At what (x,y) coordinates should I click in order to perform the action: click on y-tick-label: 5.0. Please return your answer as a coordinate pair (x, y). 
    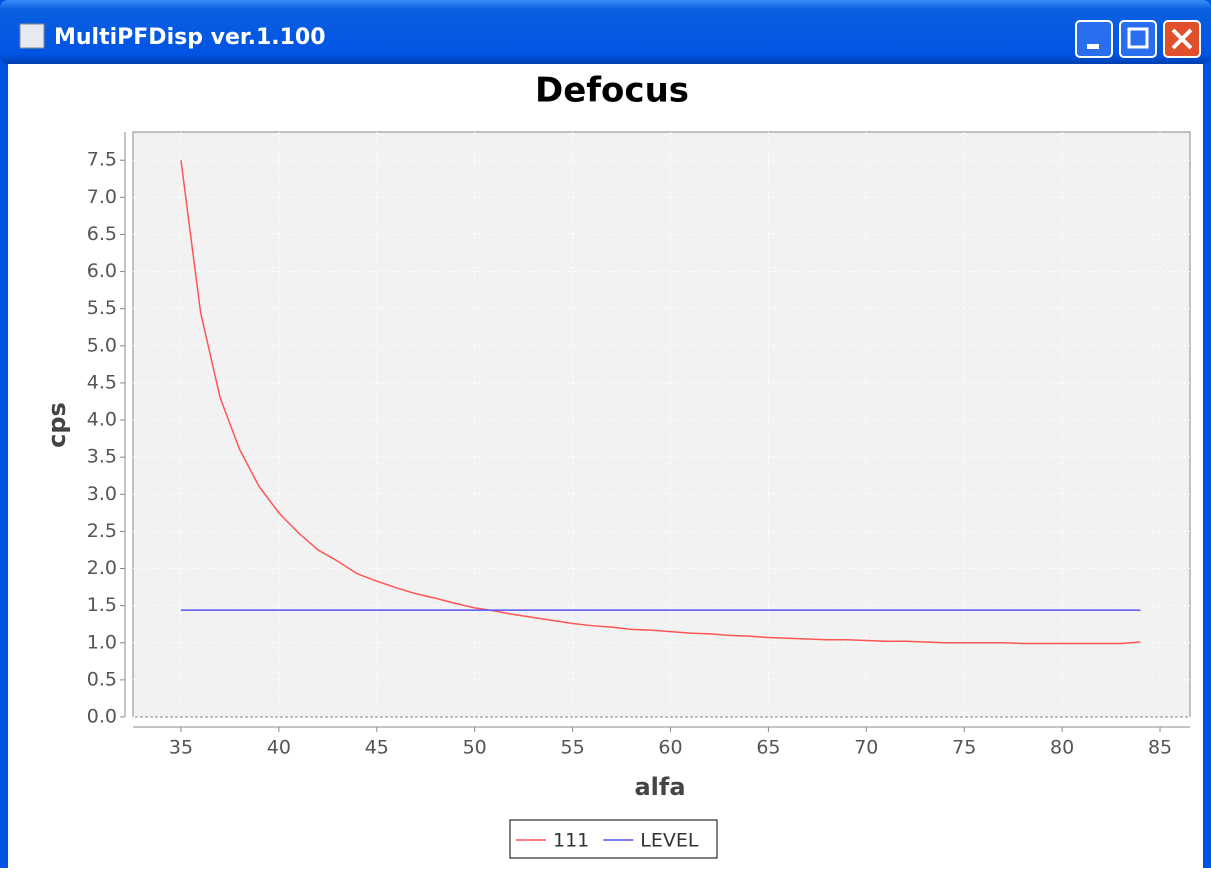
    Looking at the image, I should click on (102, 345).